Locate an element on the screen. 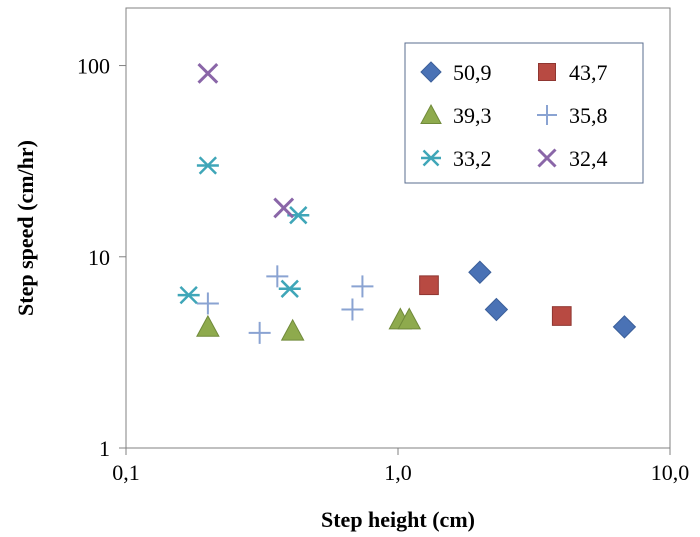 This screenshot has height=537, width=700. y-tick-label: 10 is located at coordinates (99, 257).